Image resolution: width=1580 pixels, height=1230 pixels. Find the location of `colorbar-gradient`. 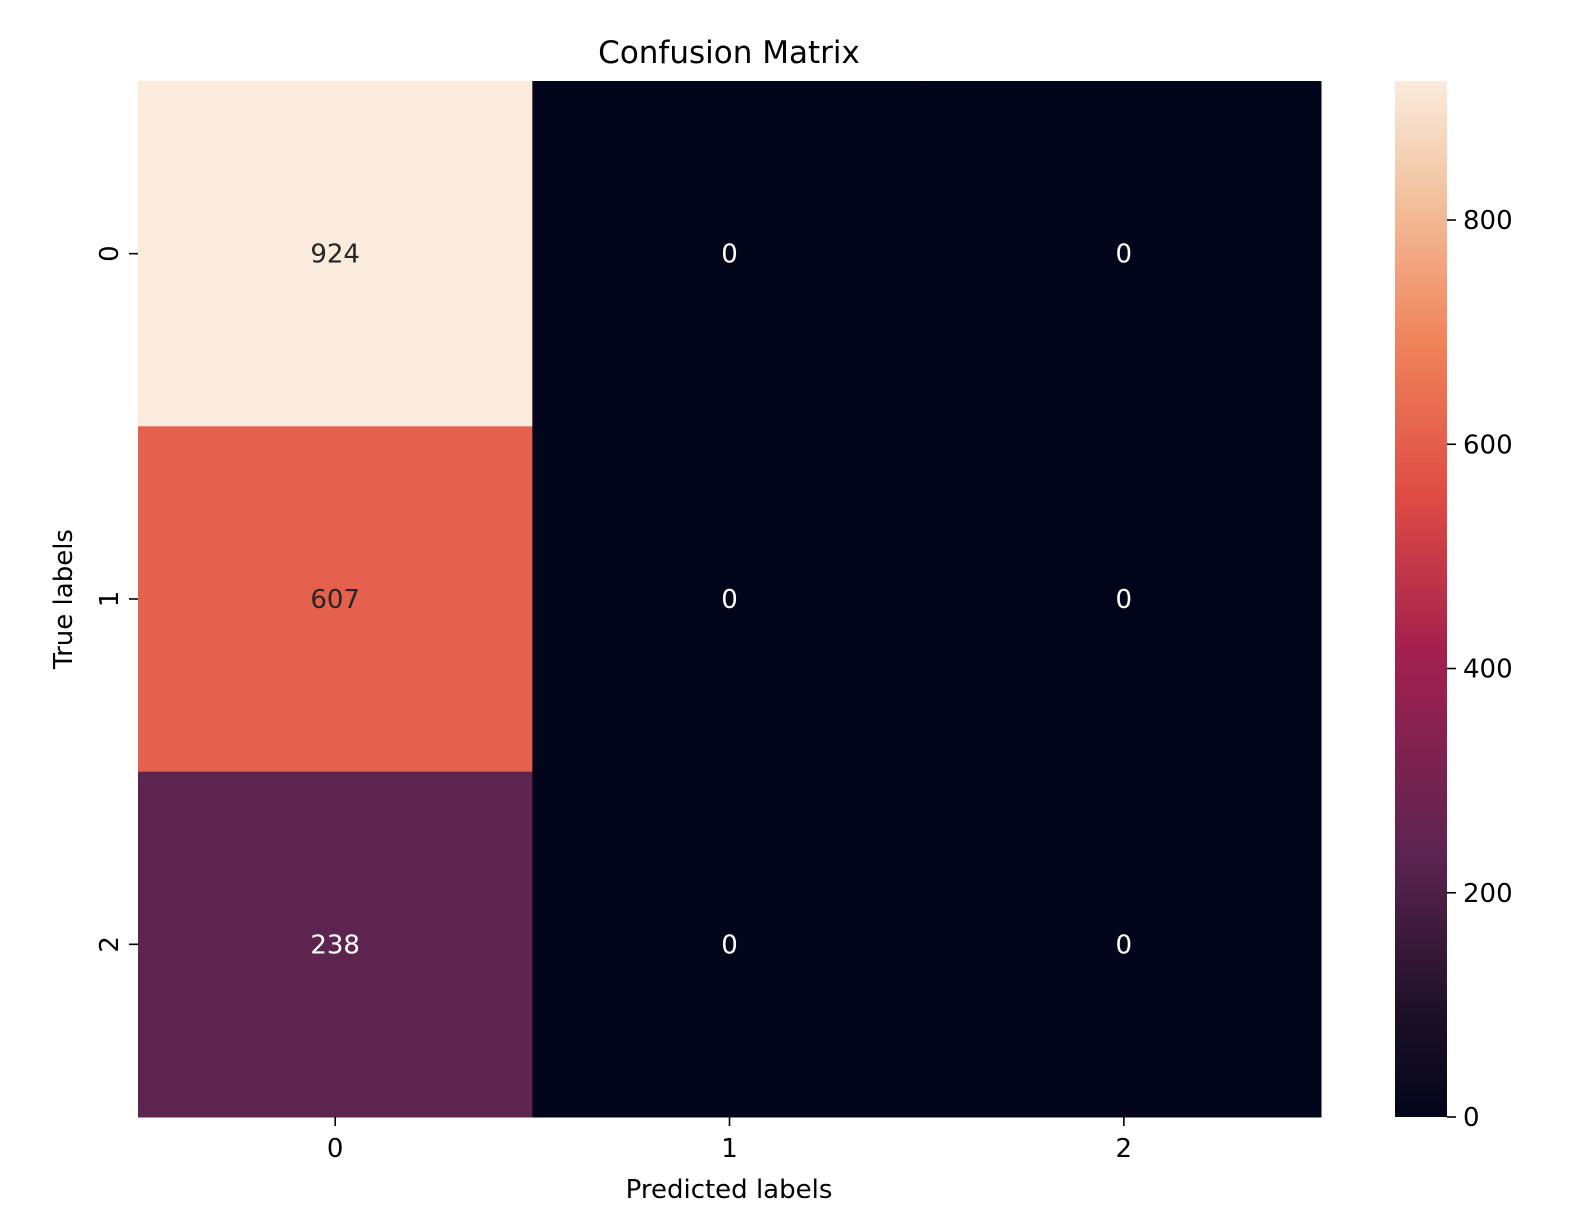

colorbar-gradient is located at coordinates (1421, 599).